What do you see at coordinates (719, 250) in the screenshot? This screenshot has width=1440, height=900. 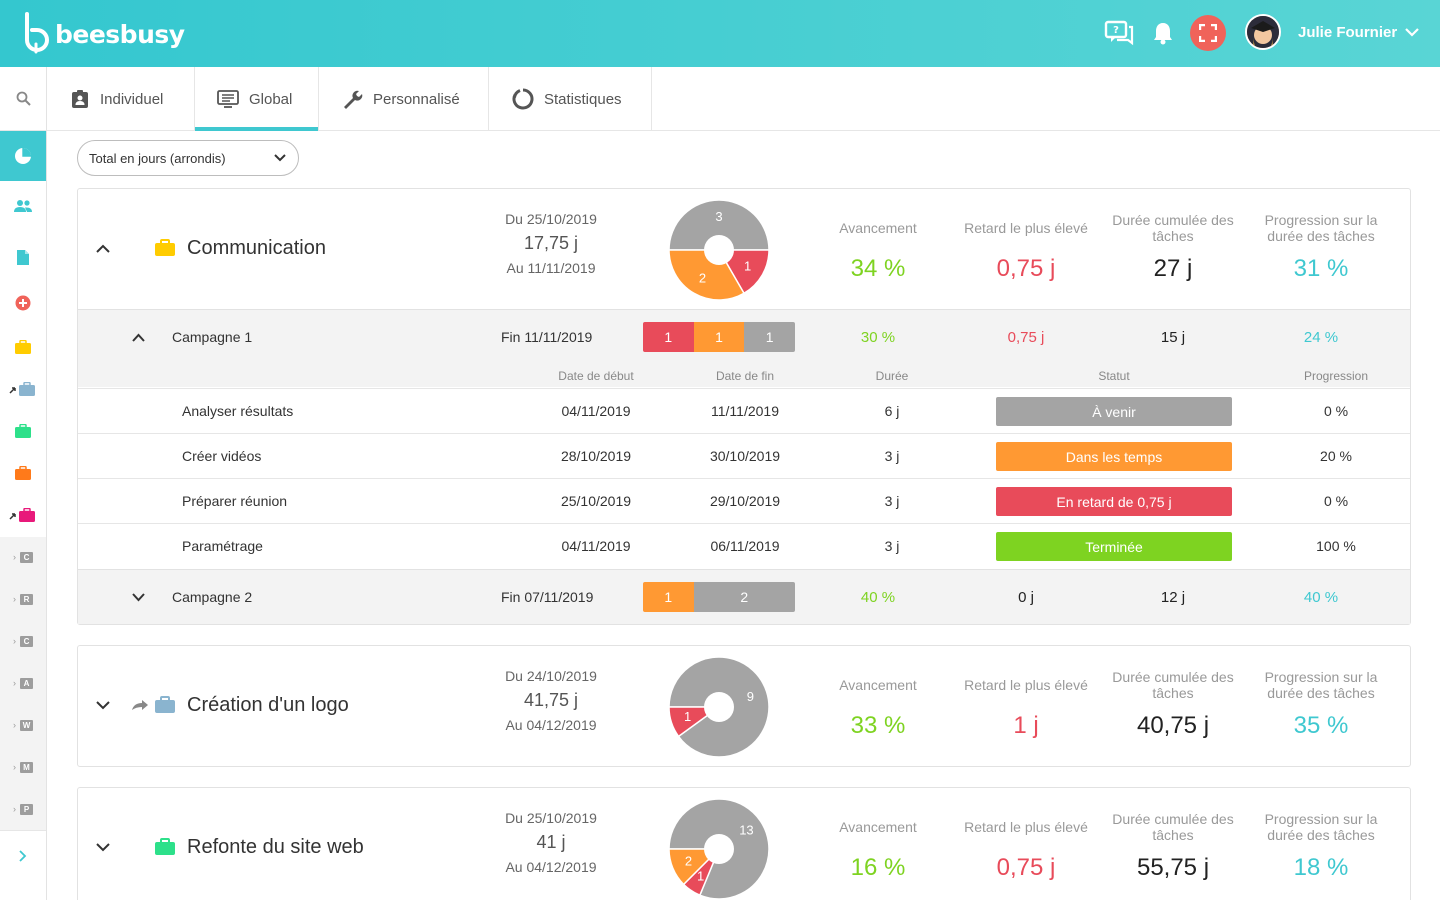 I see `pie-hole` at bounding box center [719, 250].